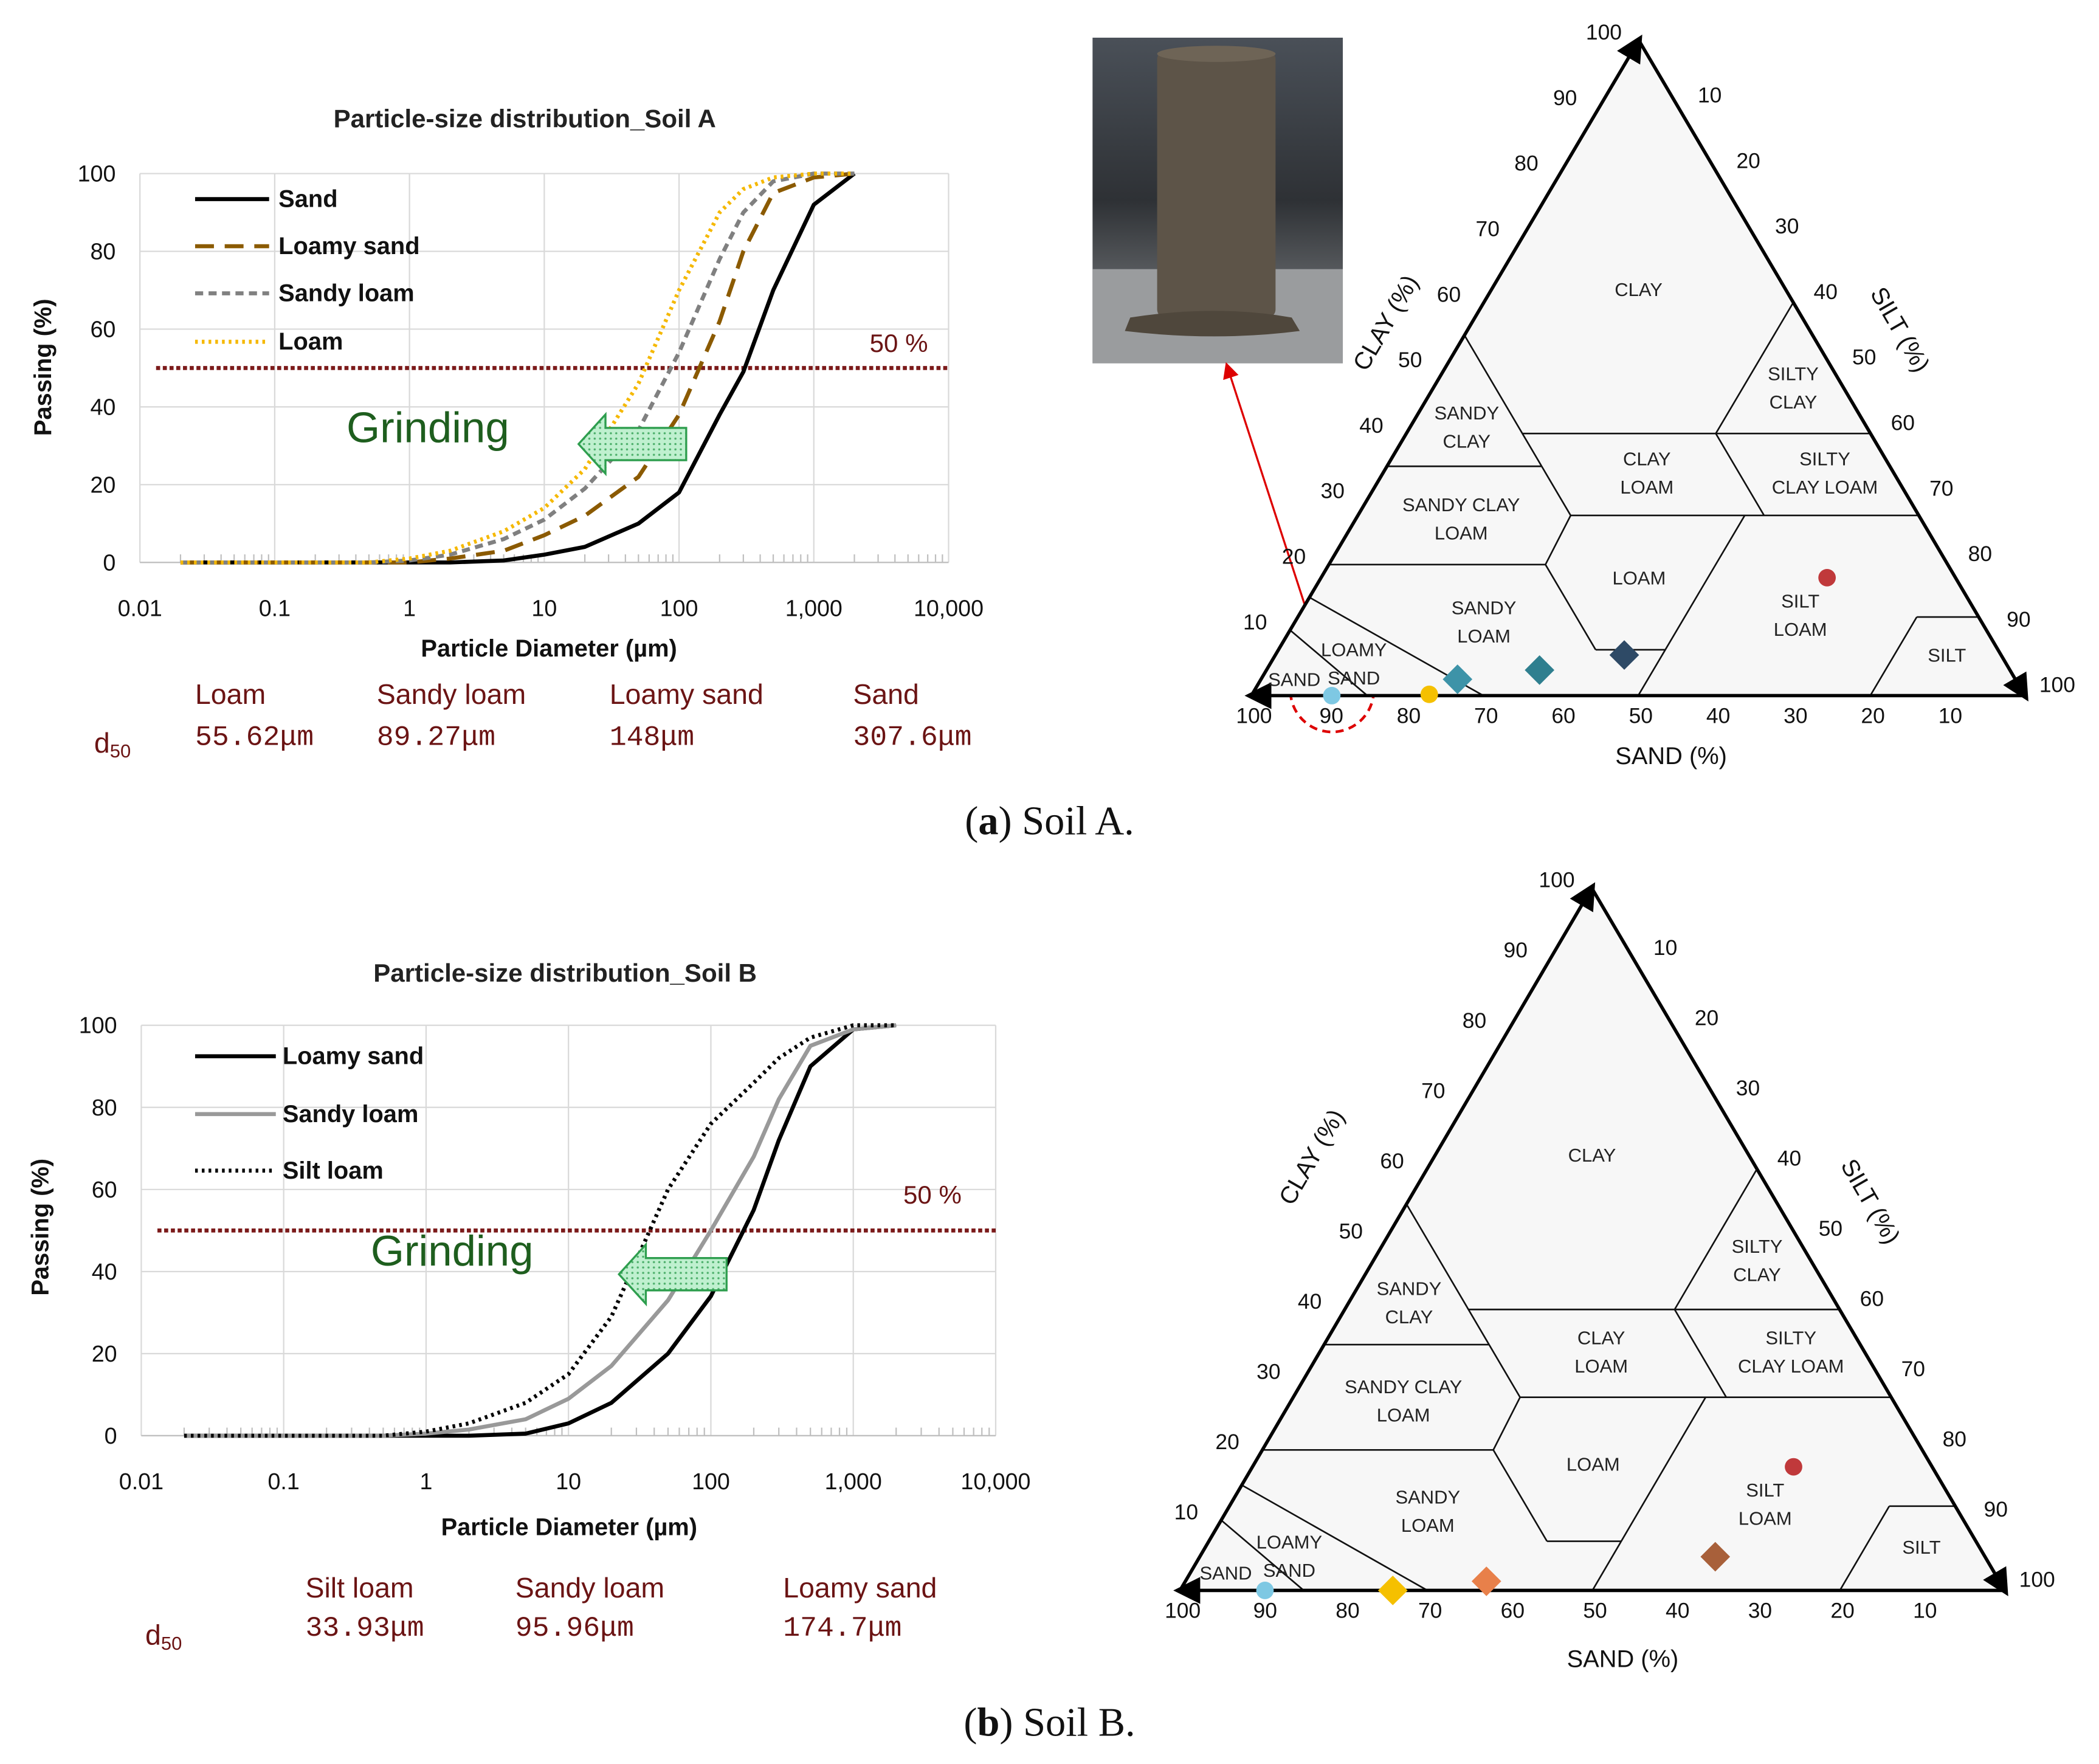 The width and height of the screenshot is (2099, 1764). I want to click on d50-value: 174.7μm, so click(842, 1628).